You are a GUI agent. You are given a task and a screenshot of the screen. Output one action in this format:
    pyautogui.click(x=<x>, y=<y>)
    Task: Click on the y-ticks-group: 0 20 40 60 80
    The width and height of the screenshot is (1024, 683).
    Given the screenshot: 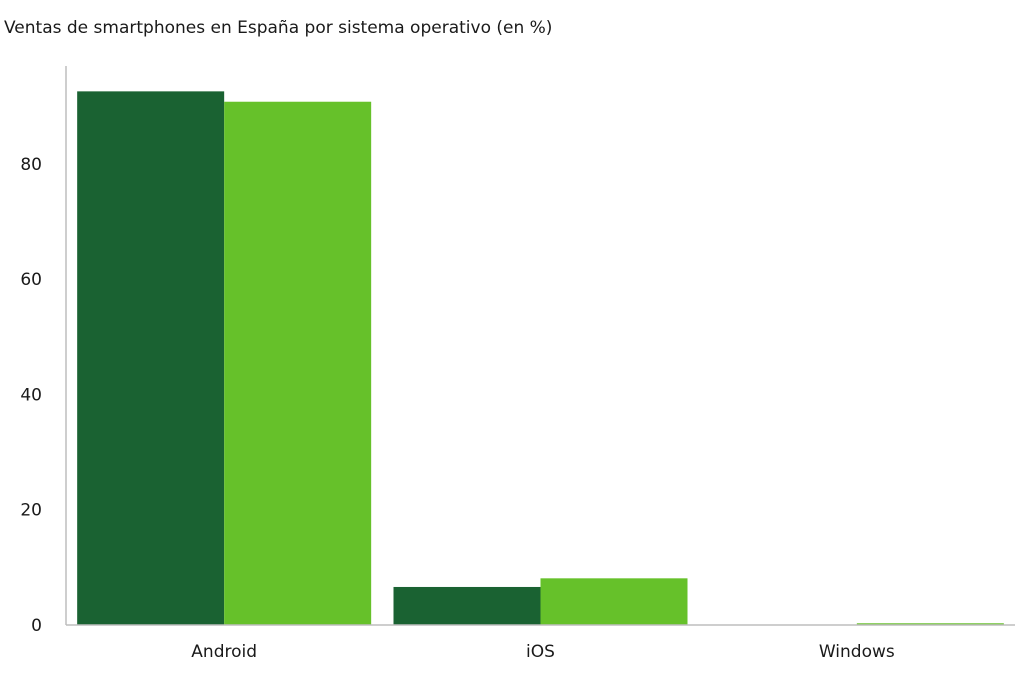 What is the action you would take?
    pyautogui.click(x=31, y=395)
    